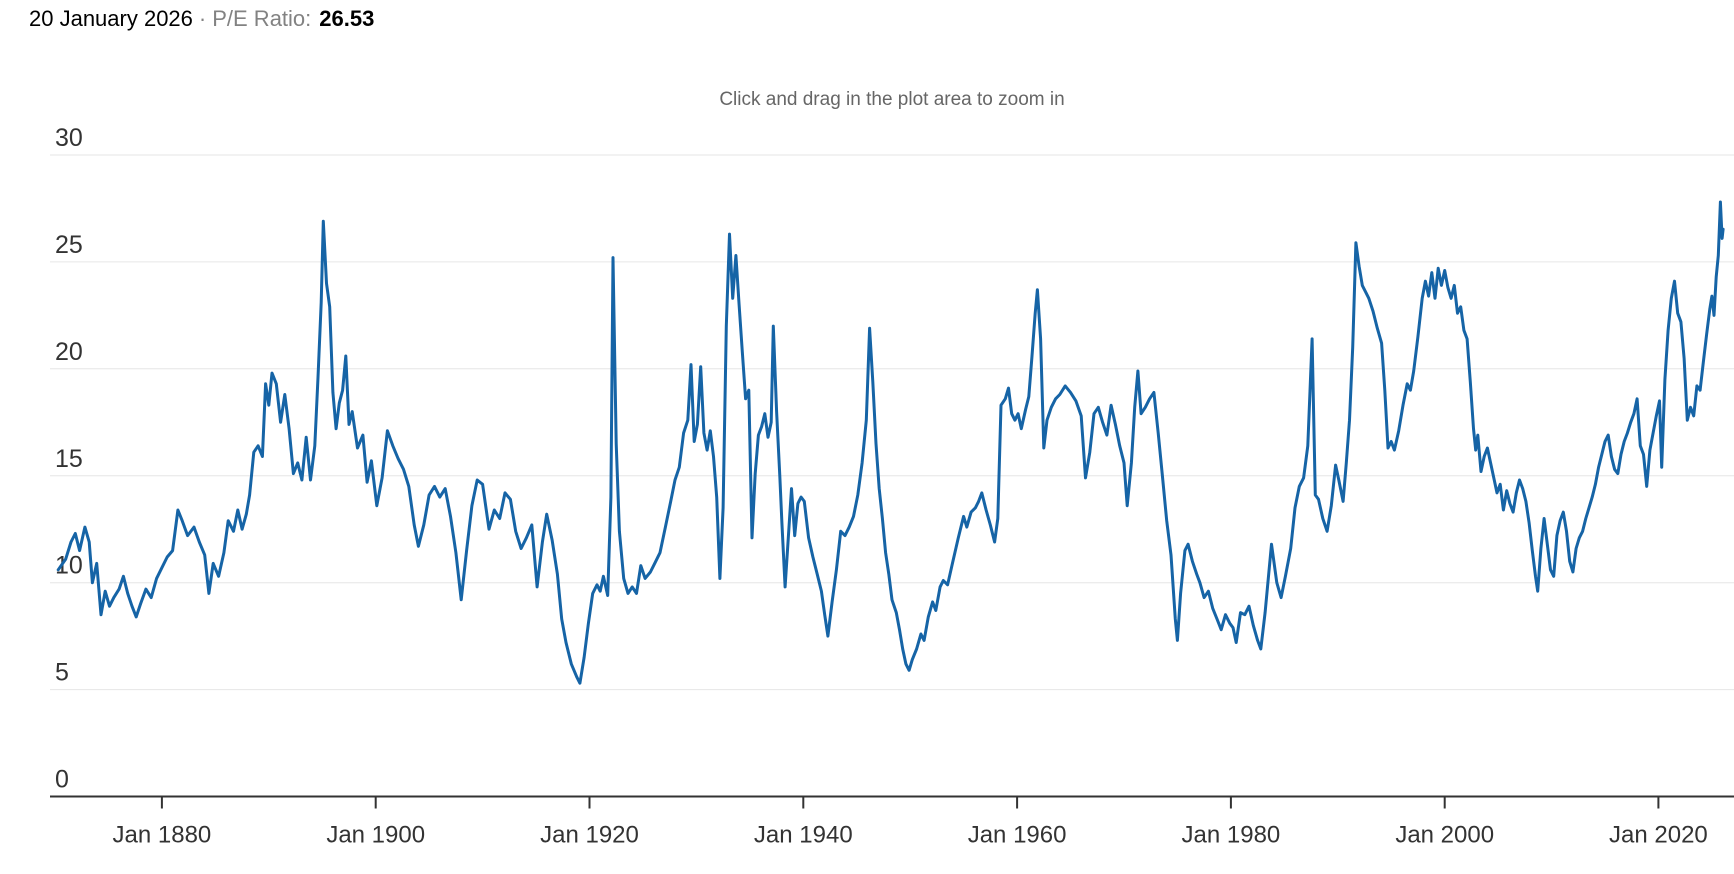  I want to click on x-axis-label: Jan 1980, so click(1231, 835).